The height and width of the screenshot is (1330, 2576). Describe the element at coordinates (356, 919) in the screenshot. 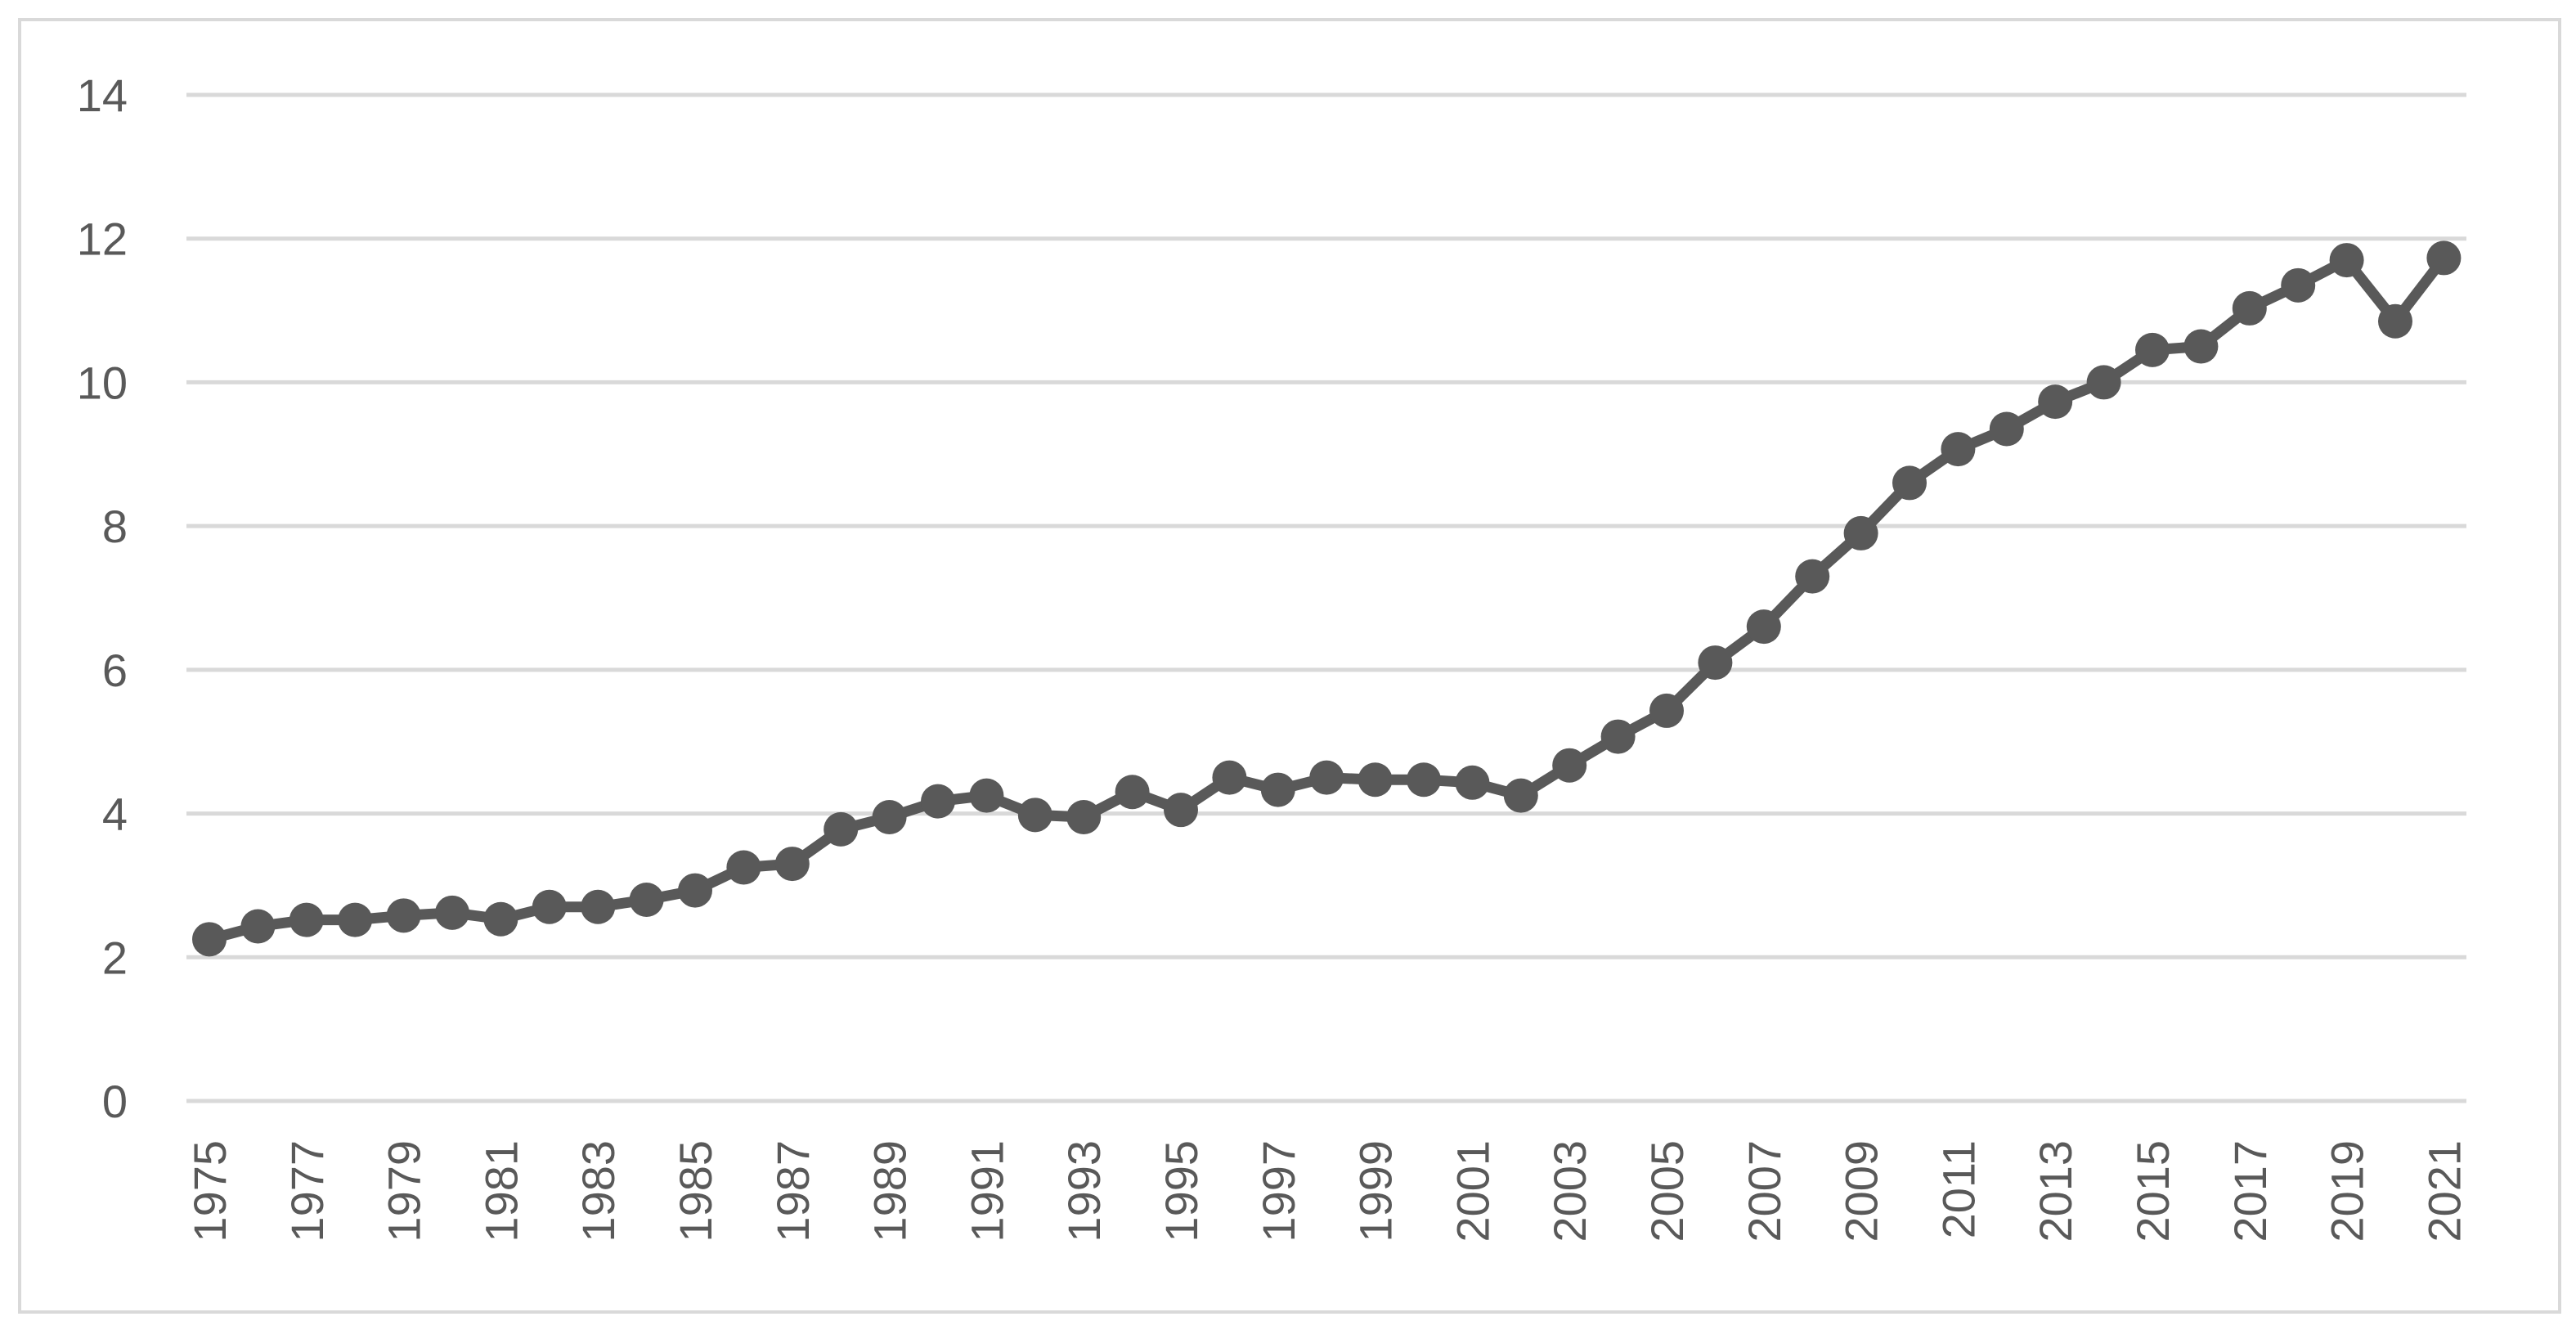

I see `data-point-1978` at that location.